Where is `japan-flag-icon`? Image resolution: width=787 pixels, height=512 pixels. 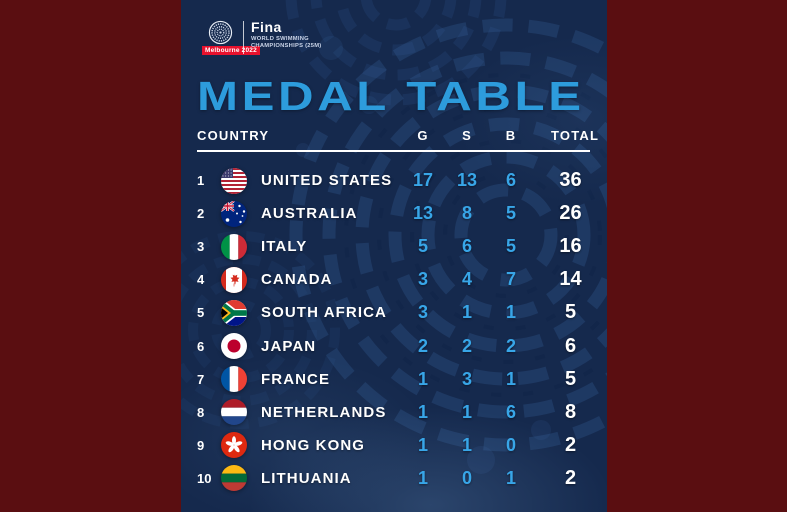
japan-flag-icon is located at coordinates (234, 346).